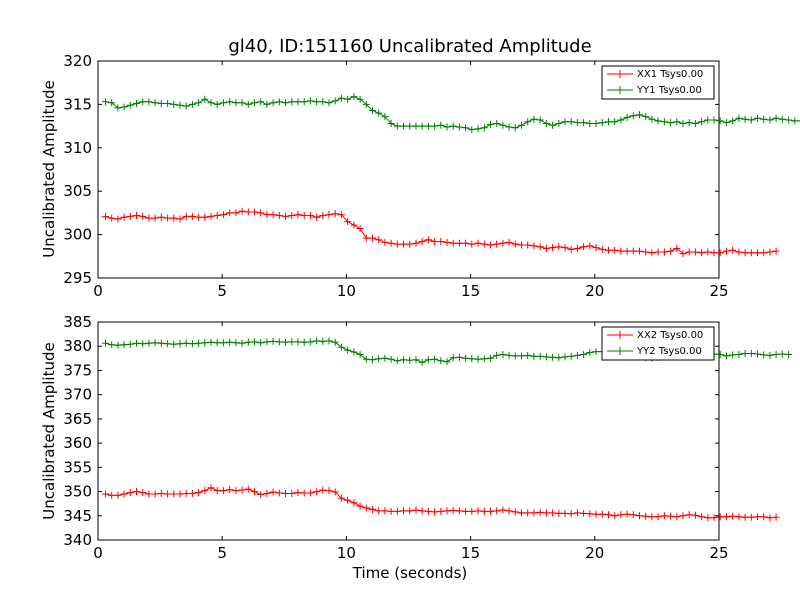 Image resolution: width=800 pixels, height=604 pixels. I want to click on y-tick-label: 320, so click(77, 61).